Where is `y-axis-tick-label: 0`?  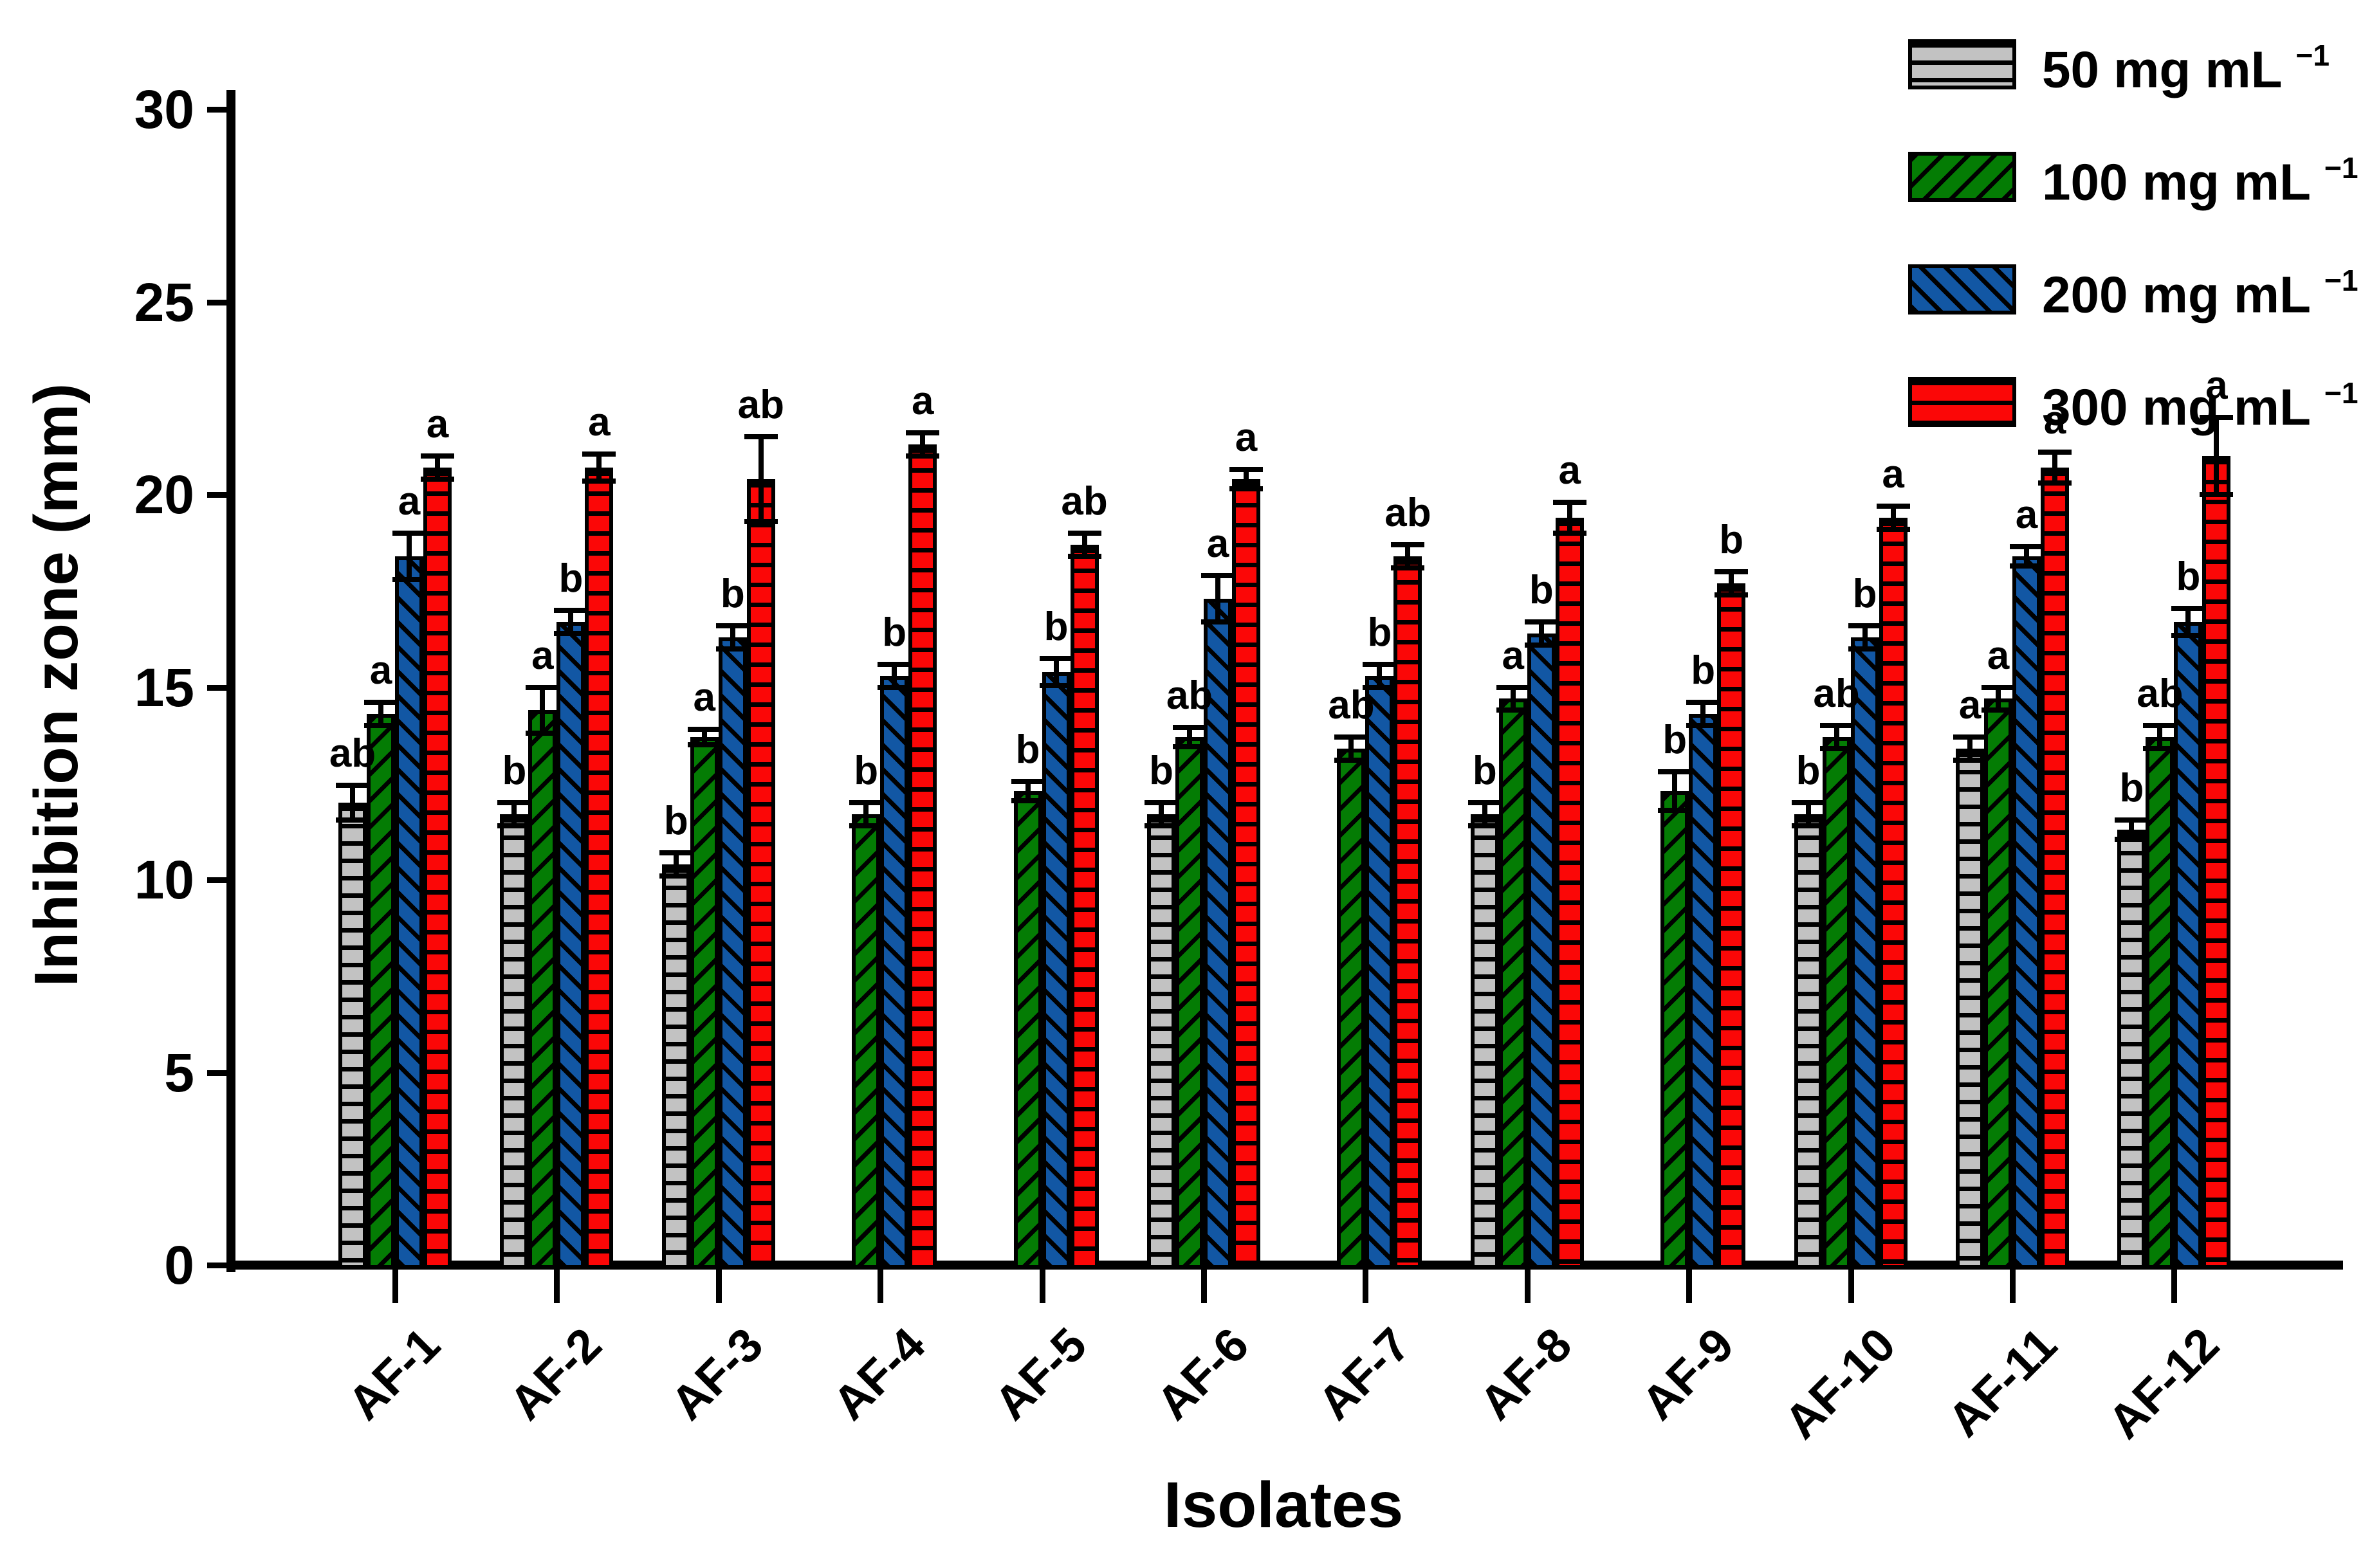 y-axis-tick-label: 0 is located at coordinates (179, 1265).